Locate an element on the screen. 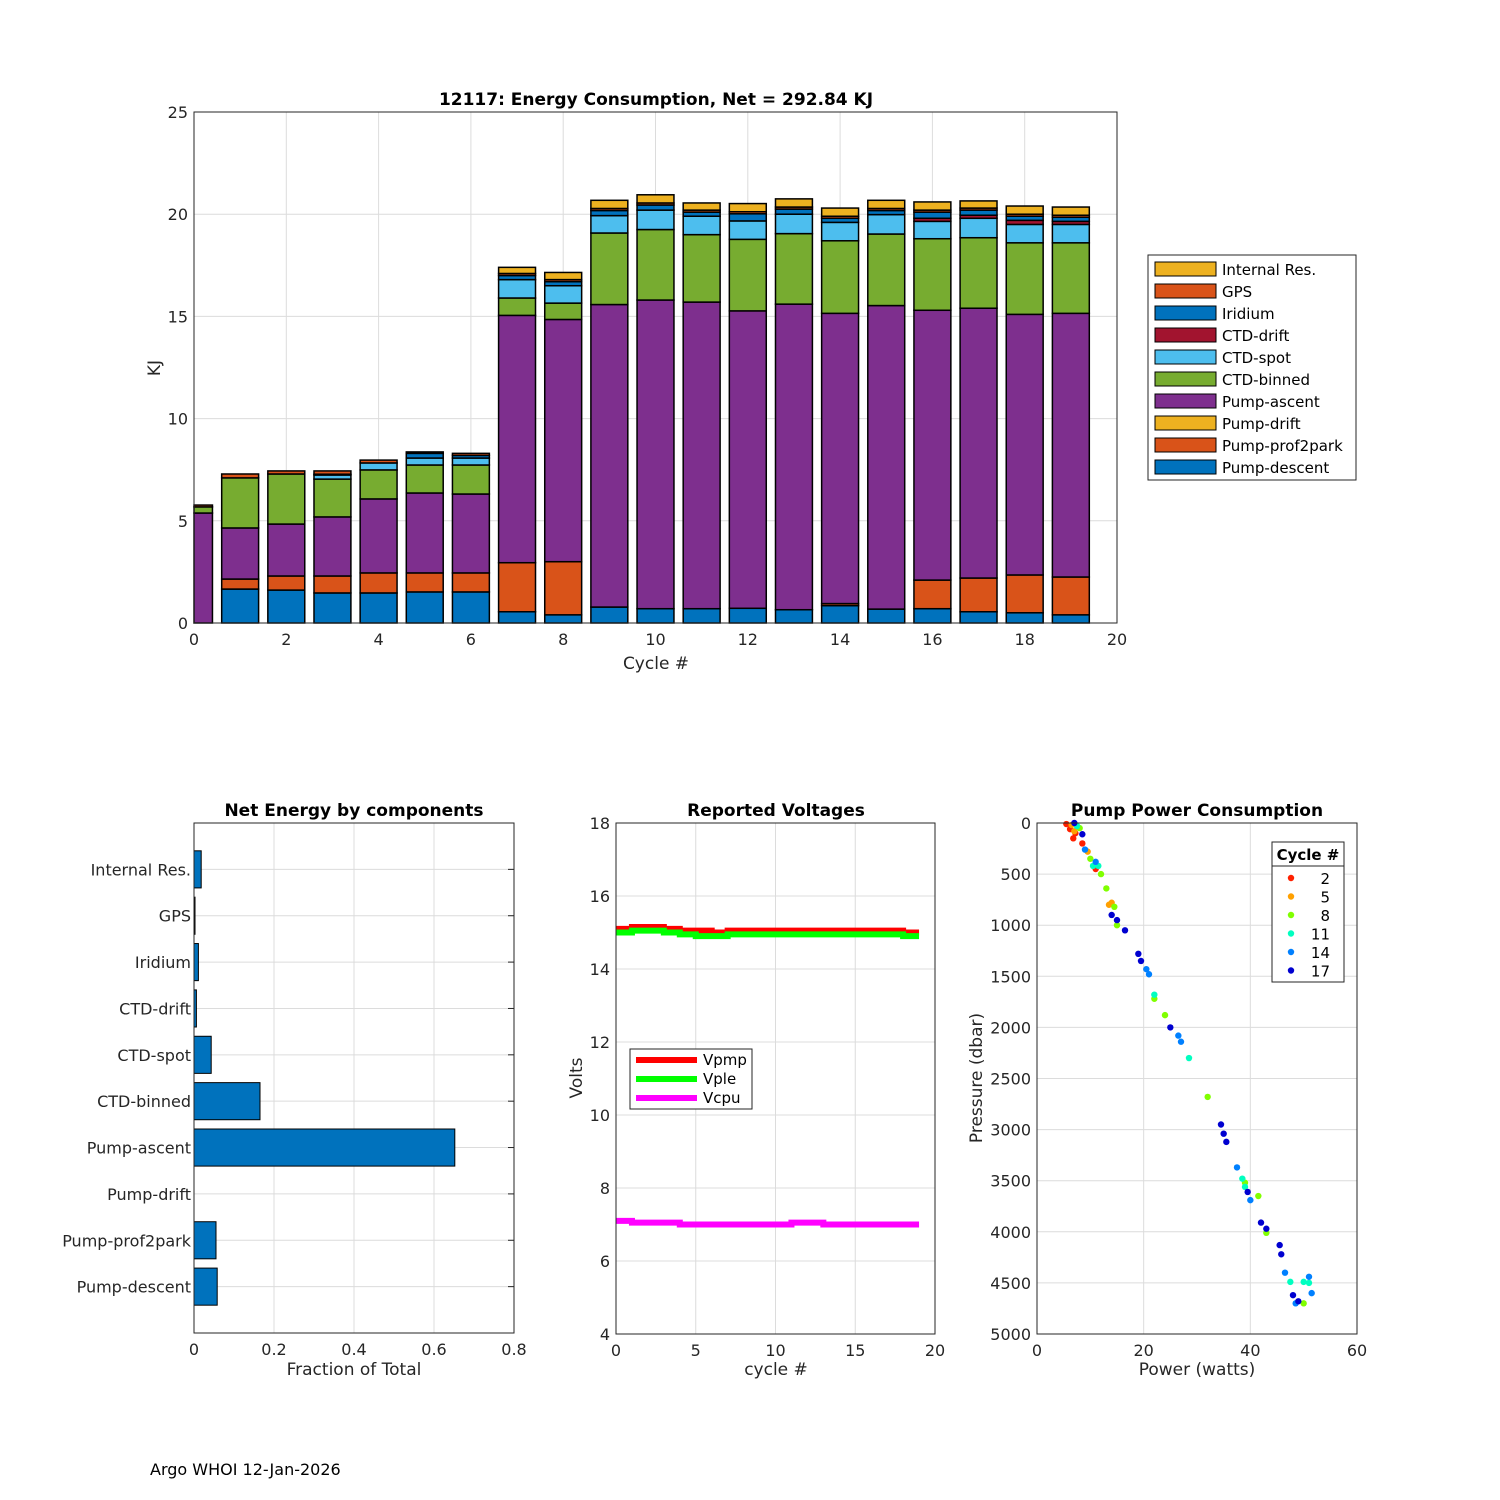 Image resolution: width=1500 pixels, height=1500 pixels. x-tick-labels: 0 0.2 0.4 0.6 0.8 is located at coordinates (358, 1349).